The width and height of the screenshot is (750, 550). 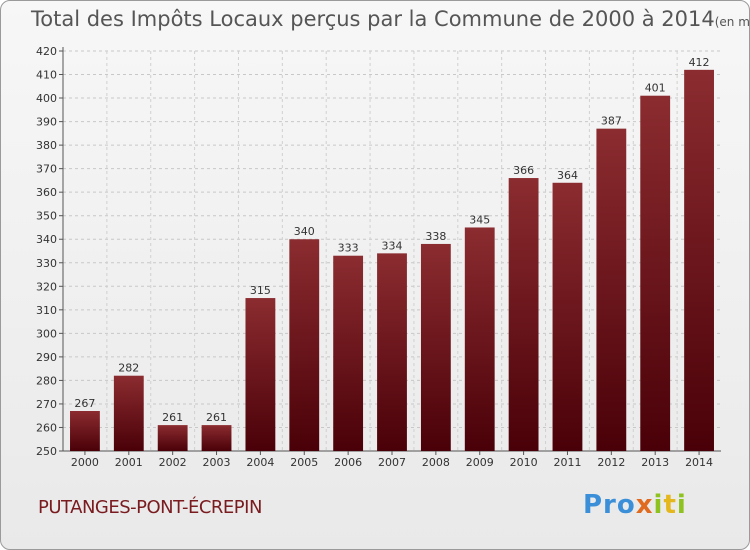 What do you see at coordinates (611, 289) in the screenshot?
I see `bar-2012` at bounding box center [611, 289].